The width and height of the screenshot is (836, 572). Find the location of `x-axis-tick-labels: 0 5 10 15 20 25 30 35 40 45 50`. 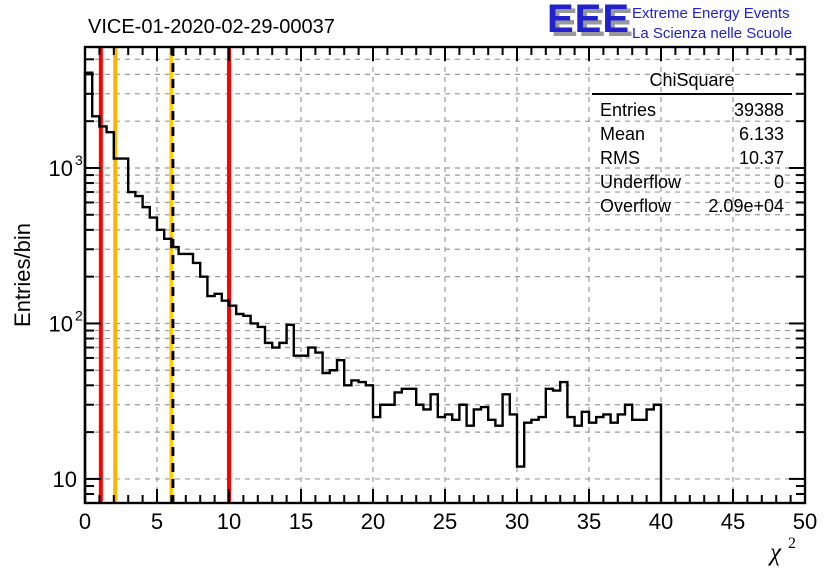

x-axis-tick-labels: 0 5 10 15 20 25 30 35 40 45 50 is located at coordinates (448, 521).